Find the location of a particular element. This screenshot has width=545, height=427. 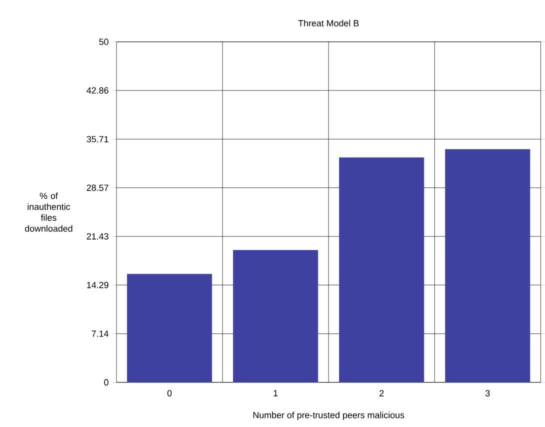

y-tick-label: 28.57 is located at coordinates (97, 187).